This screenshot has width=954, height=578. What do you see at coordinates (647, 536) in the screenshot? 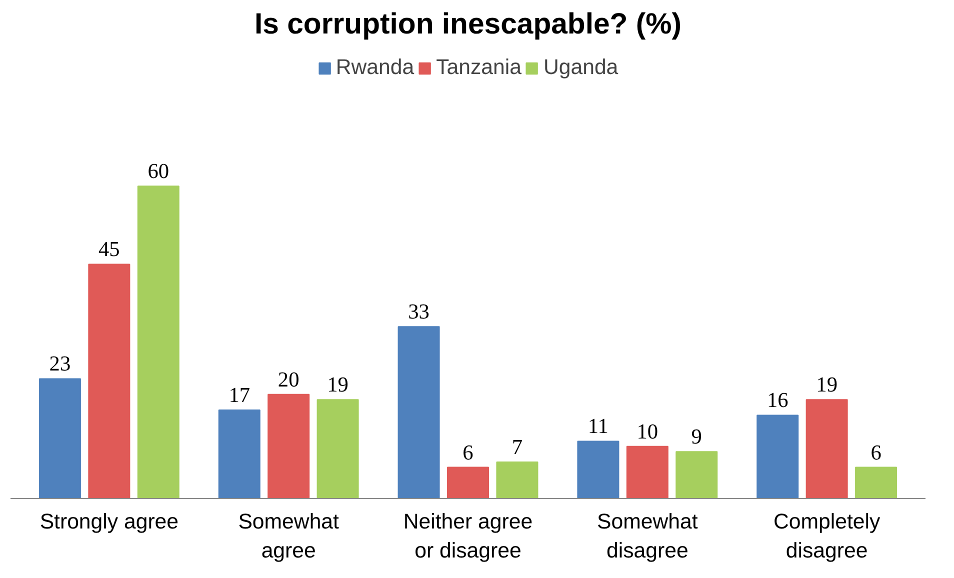
I see `x-tick-label: Somewhat disagree` at bounding box center [647, 536].